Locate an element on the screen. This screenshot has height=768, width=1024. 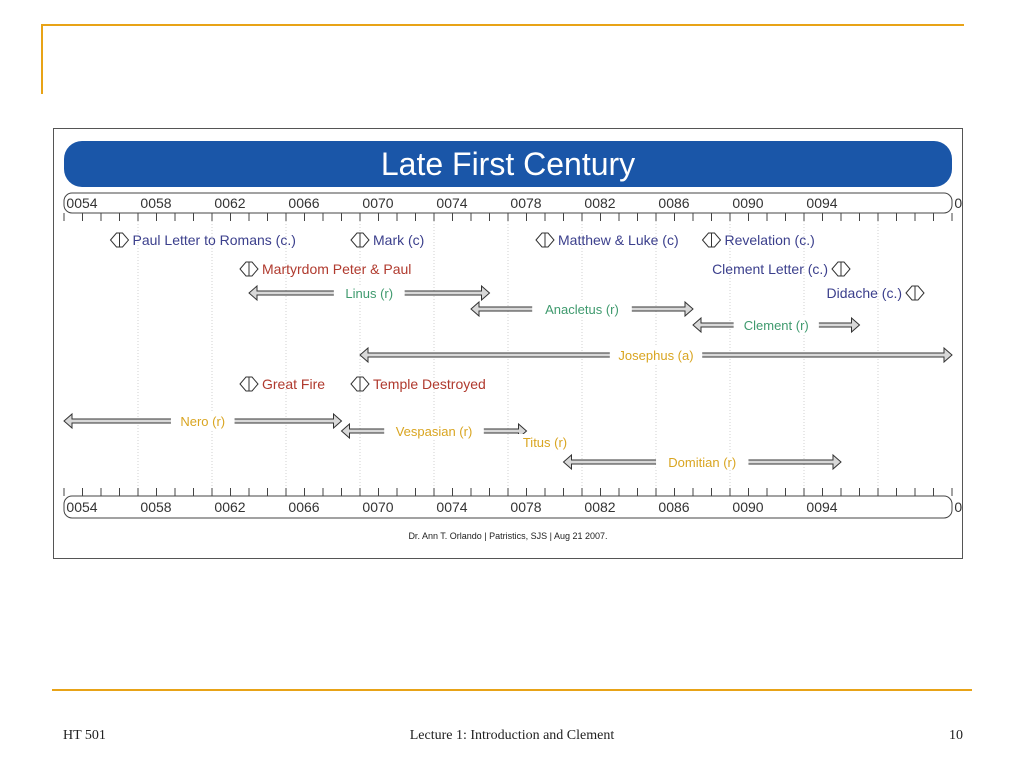
range-label: Domitian (r) is located at coordinates (702, 462).